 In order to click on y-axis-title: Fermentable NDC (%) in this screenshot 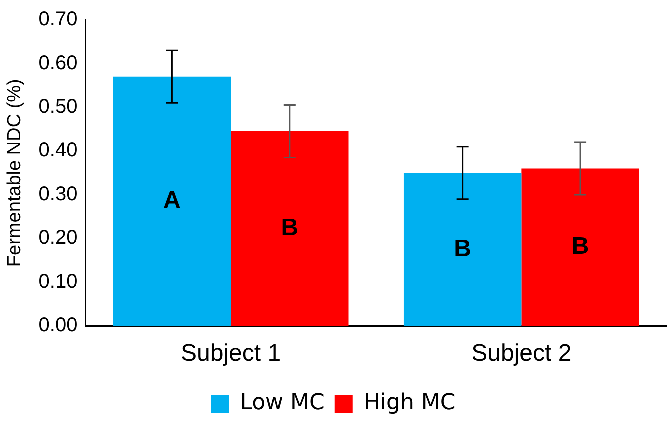, I will do `click(15, 173)`.